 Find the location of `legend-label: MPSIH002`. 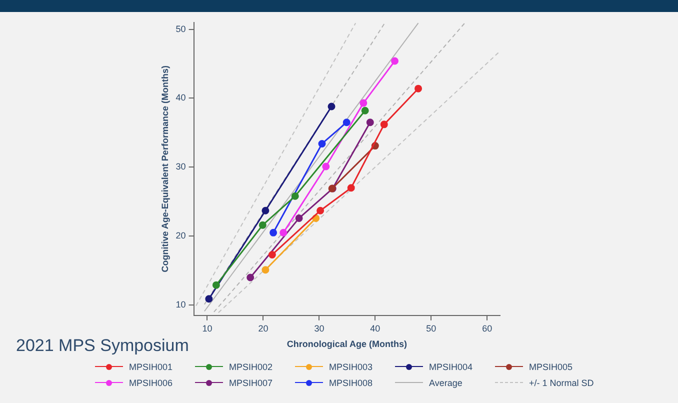

legend-label: MPSIH002 is located at coordinates (251, 367).